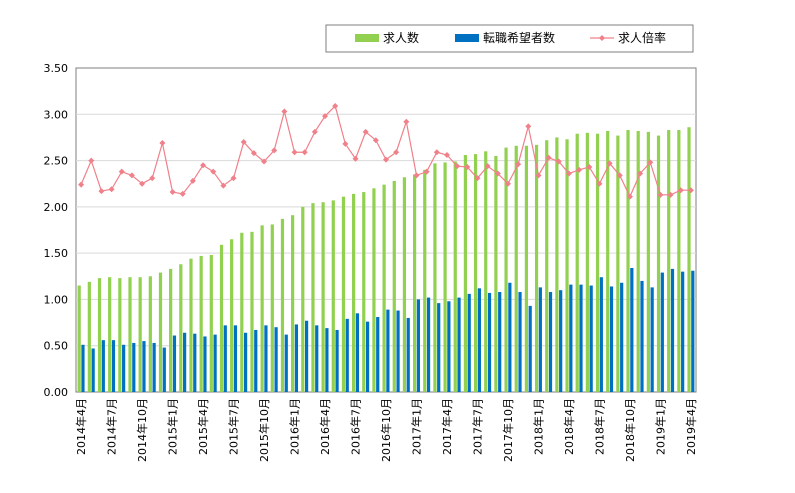  What do you see at coordinates (56, 230) in the screenshot?
I see `y-axis-ticks: 0.00 0.50 1.00 1.50 2.00 2.50 3.00 3.50` at bounding box center [56, 230].